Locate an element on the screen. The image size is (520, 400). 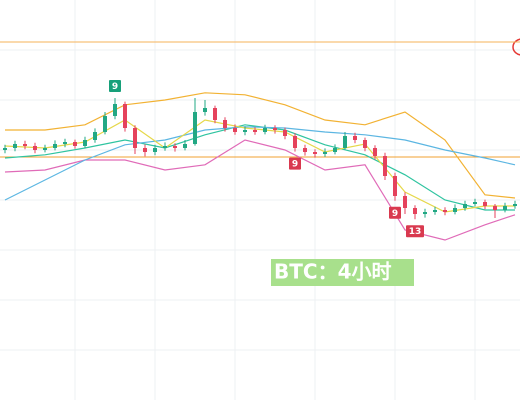
caption-box is located at coordinates (342, 272).